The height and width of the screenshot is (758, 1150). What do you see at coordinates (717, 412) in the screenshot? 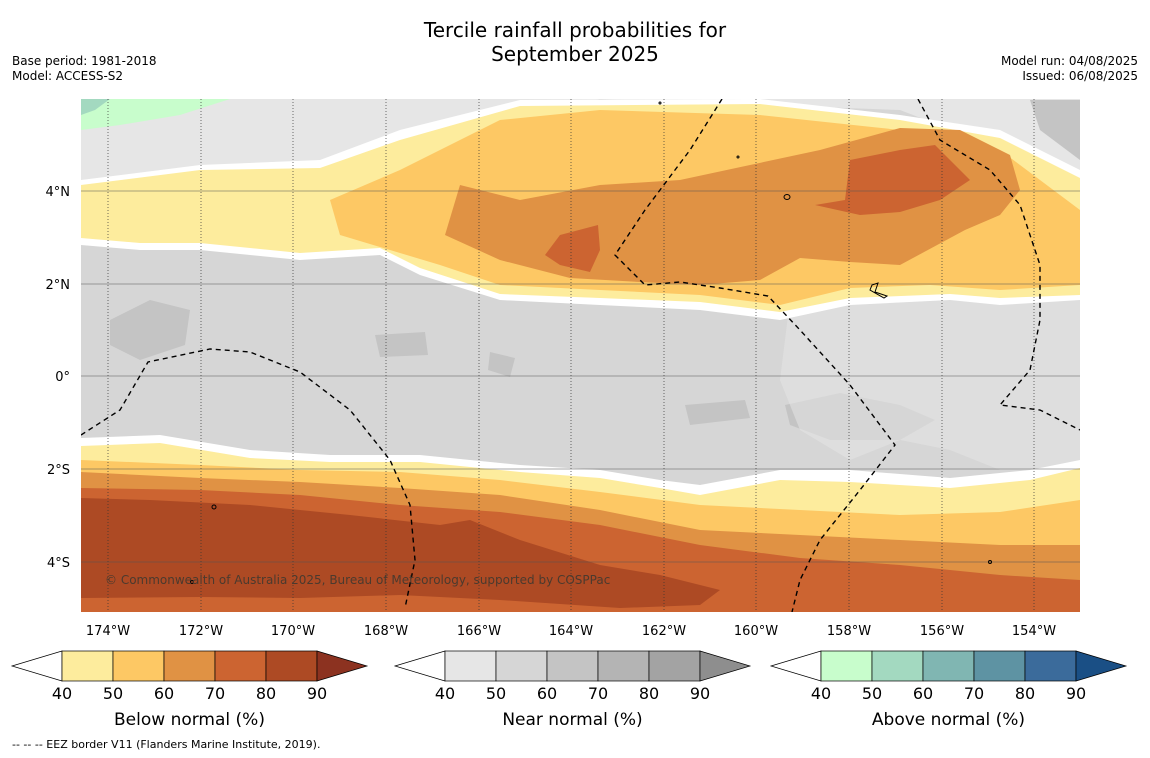
I see `near-normal-60-patch-d` at bounding box center [717, 412].